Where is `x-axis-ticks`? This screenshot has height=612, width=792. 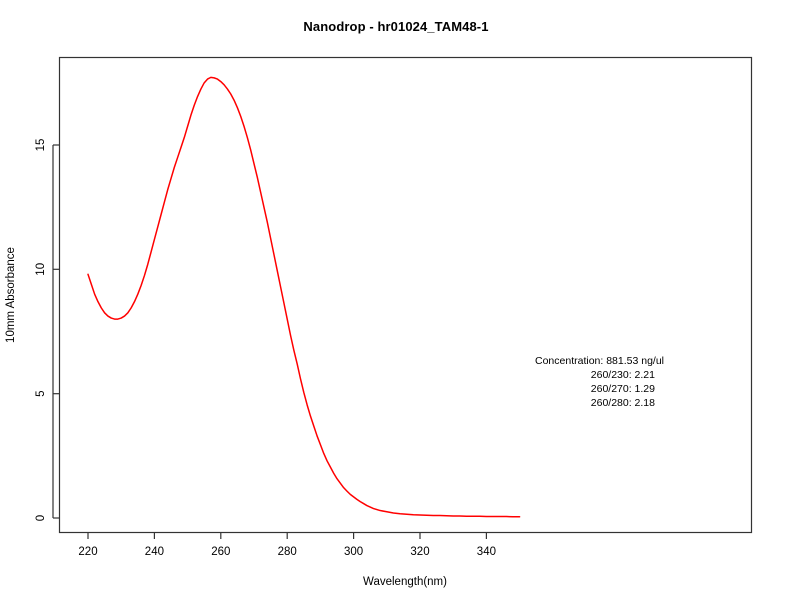
x-axis-ticks is located at coordinates (287, 536).